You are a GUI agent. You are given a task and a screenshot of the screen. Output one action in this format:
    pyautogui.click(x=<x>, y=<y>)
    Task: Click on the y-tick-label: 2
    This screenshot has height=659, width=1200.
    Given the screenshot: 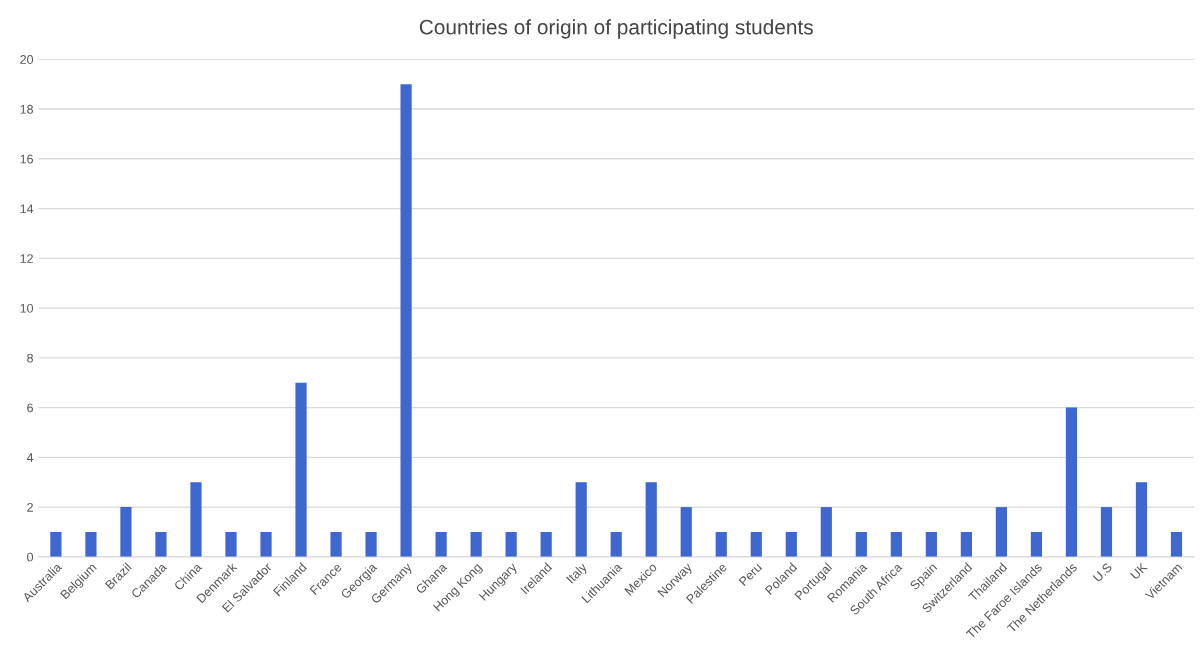 What is the action you would take?
    pyautogui.click(x=30, y=507)
    